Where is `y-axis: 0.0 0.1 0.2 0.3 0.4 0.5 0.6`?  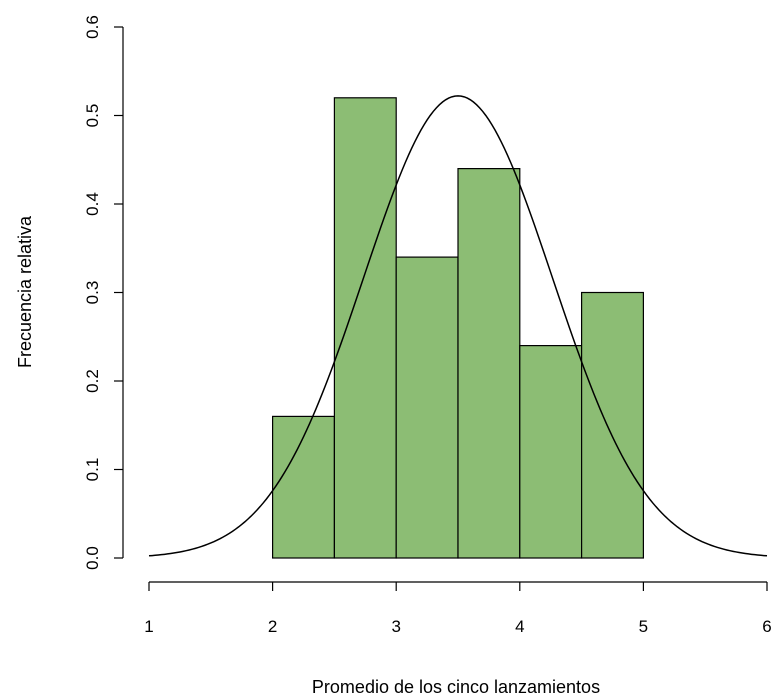
y-axis: 0.0 0.1 0.2 0.3 0.4 0.5 0.6 is located at coordinates (103, 292).